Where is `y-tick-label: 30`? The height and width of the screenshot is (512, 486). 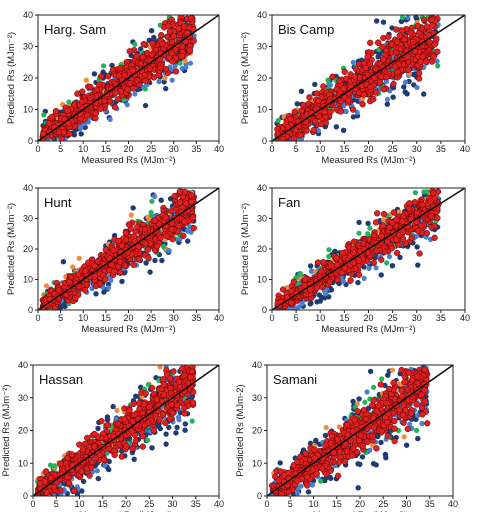 y-tick-label: 30 is located at coordinates (262, 47).